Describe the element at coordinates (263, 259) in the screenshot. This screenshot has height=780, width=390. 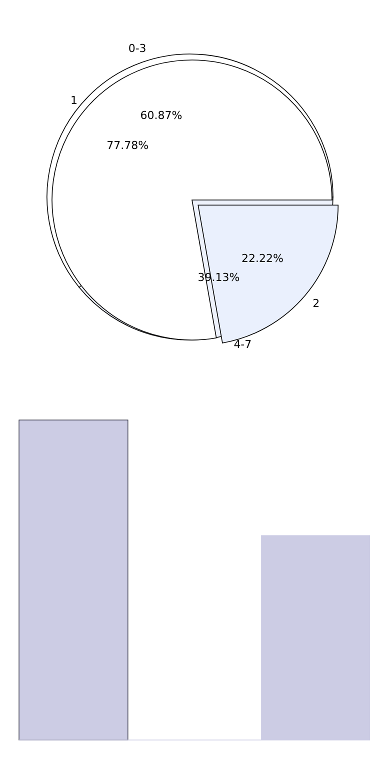
I see `data-label: 22.22%` at that location.